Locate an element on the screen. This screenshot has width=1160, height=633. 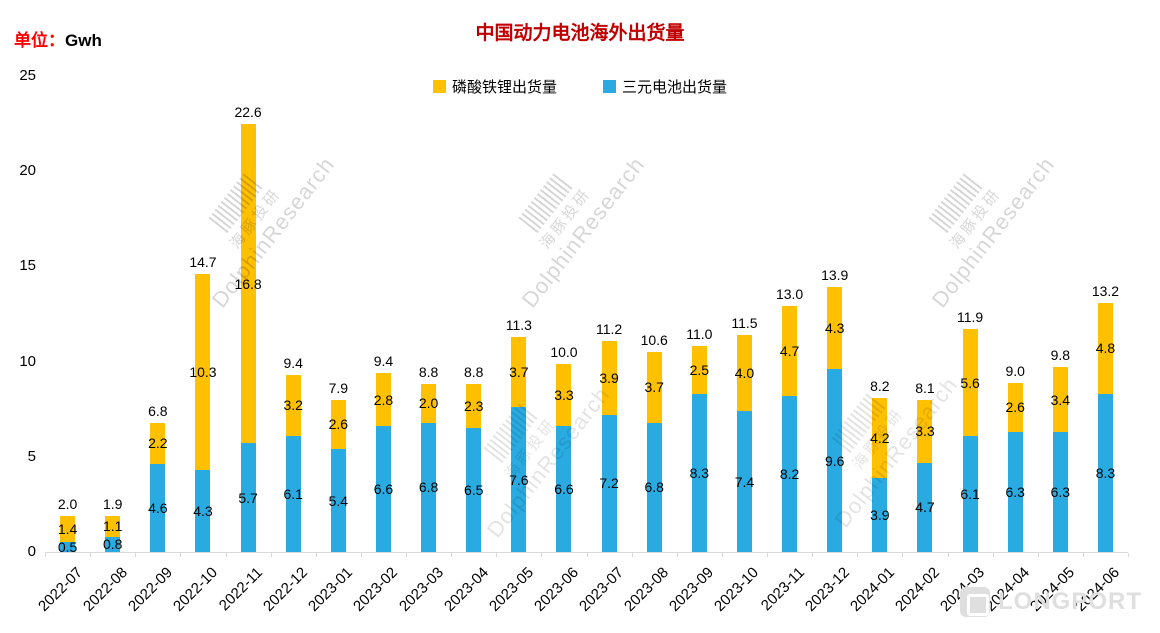
total-label: 9.4 is located at coordinates (293, 362).